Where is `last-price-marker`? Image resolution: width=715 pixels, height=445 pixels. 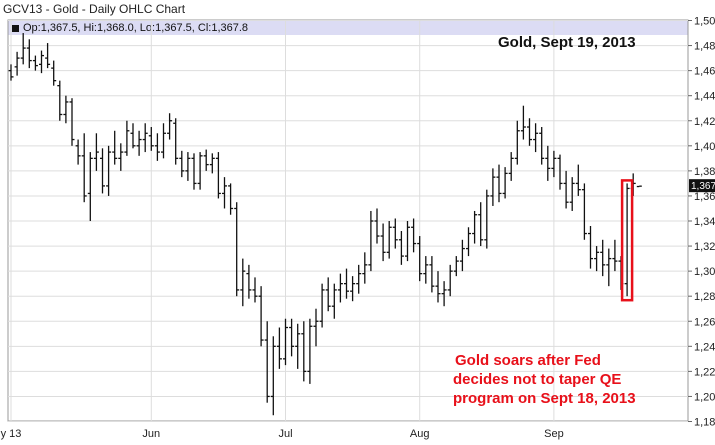
last-price-marker is located at coordinates (702, 186).